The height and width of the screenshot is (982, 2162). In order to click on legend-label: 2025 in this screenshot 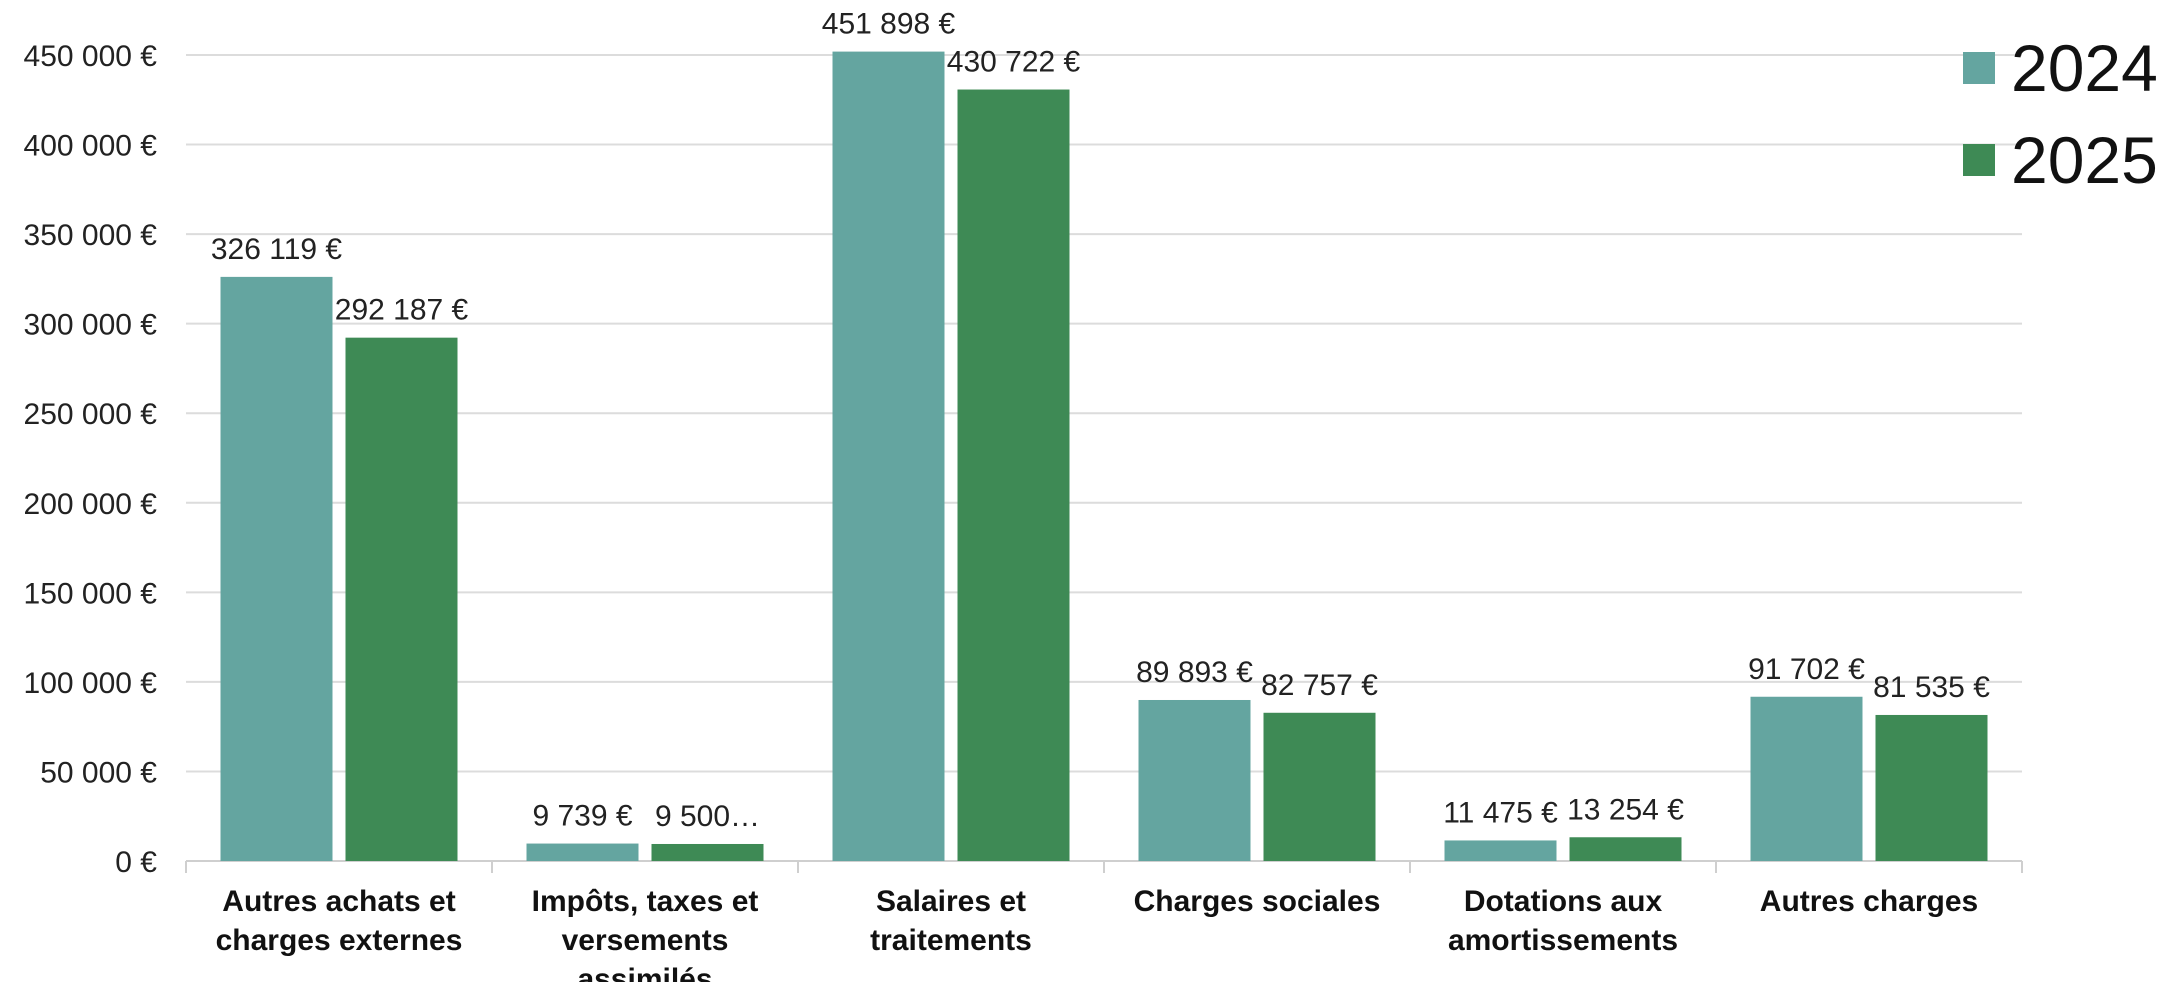, I will do `click(2084, 160)`.